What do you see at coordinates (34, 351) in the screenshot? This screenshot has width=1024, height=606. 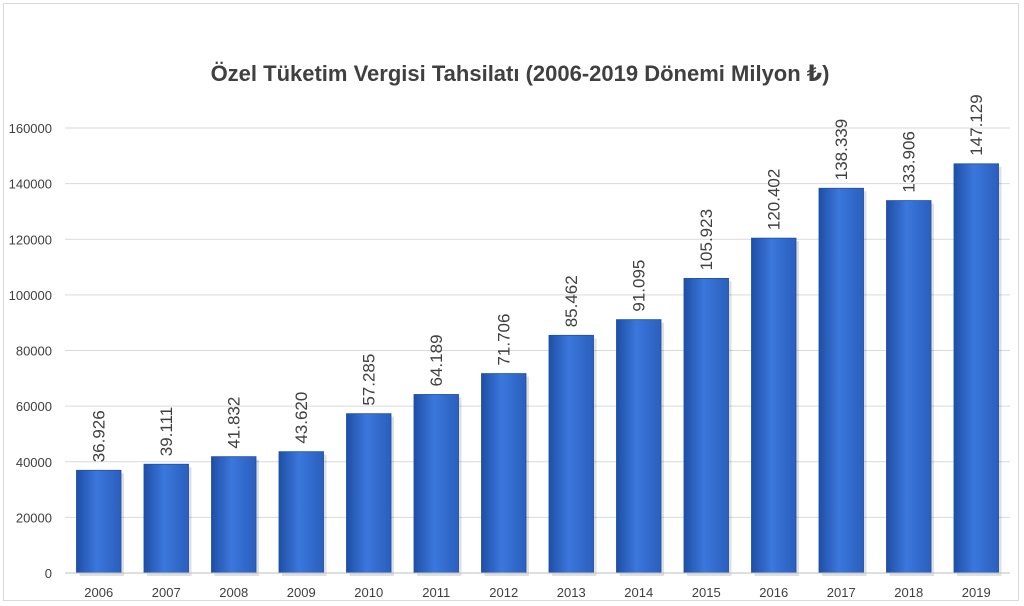 I see `y-tick-label: 80000` at bounding box center [34, 351].